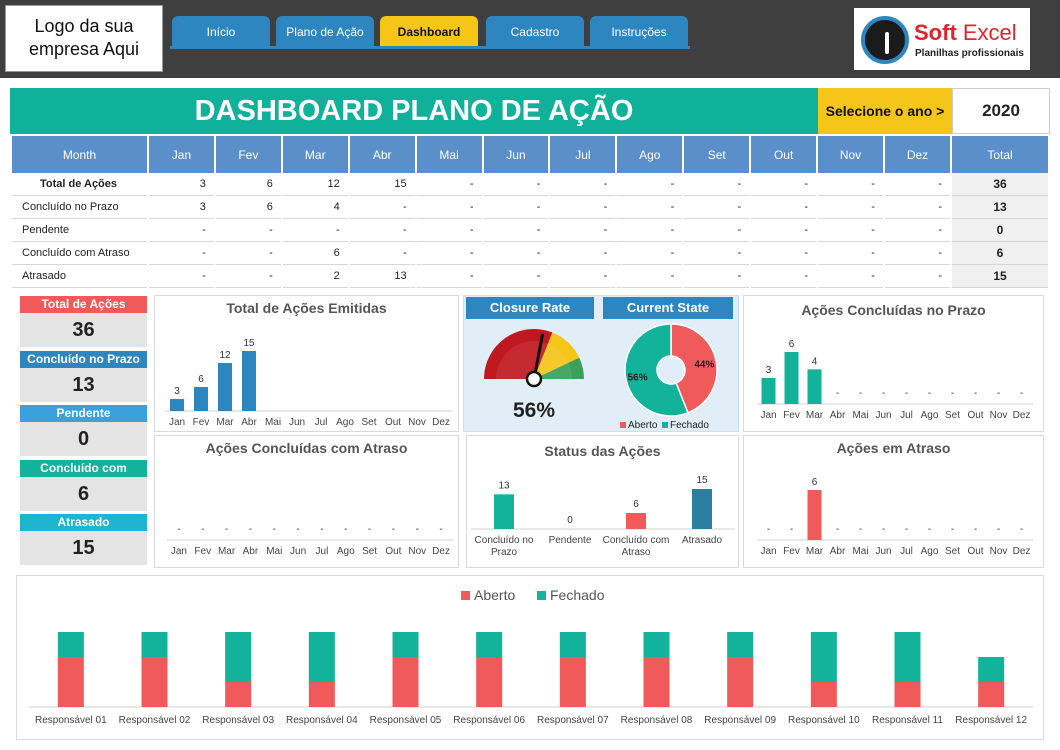 This screenshot has height=750, width=1060. What do you see at coordinates (83, 330) in the screenshot?
I see `kpi-value-total-de-acoes: 36` at bounding box center [83, 330].